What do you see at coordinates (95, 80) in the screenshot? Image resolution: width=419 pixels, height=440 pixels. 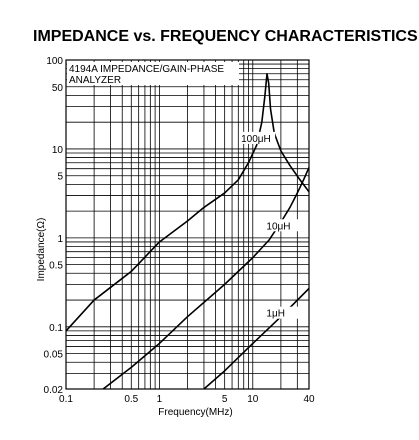 I see `annotation-line-2: ANALYZER` at bounding box center [95, 80].